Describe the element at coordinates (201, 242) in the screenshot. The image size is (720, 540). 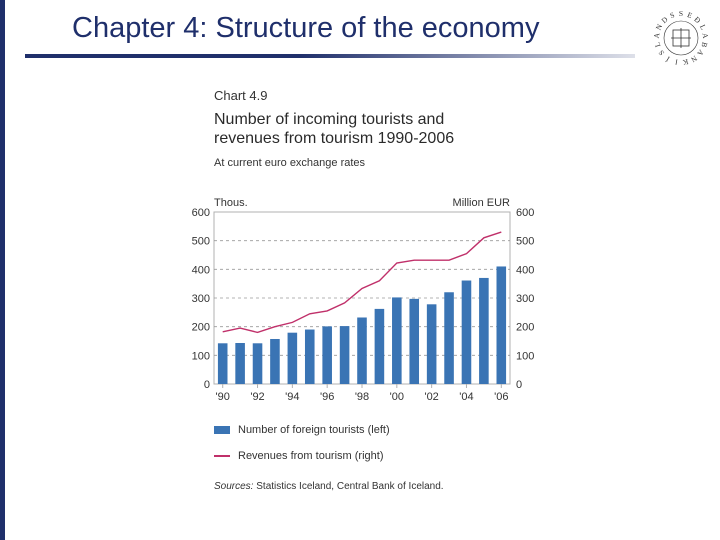
I see `y-tick-label-left: 500` at that location.